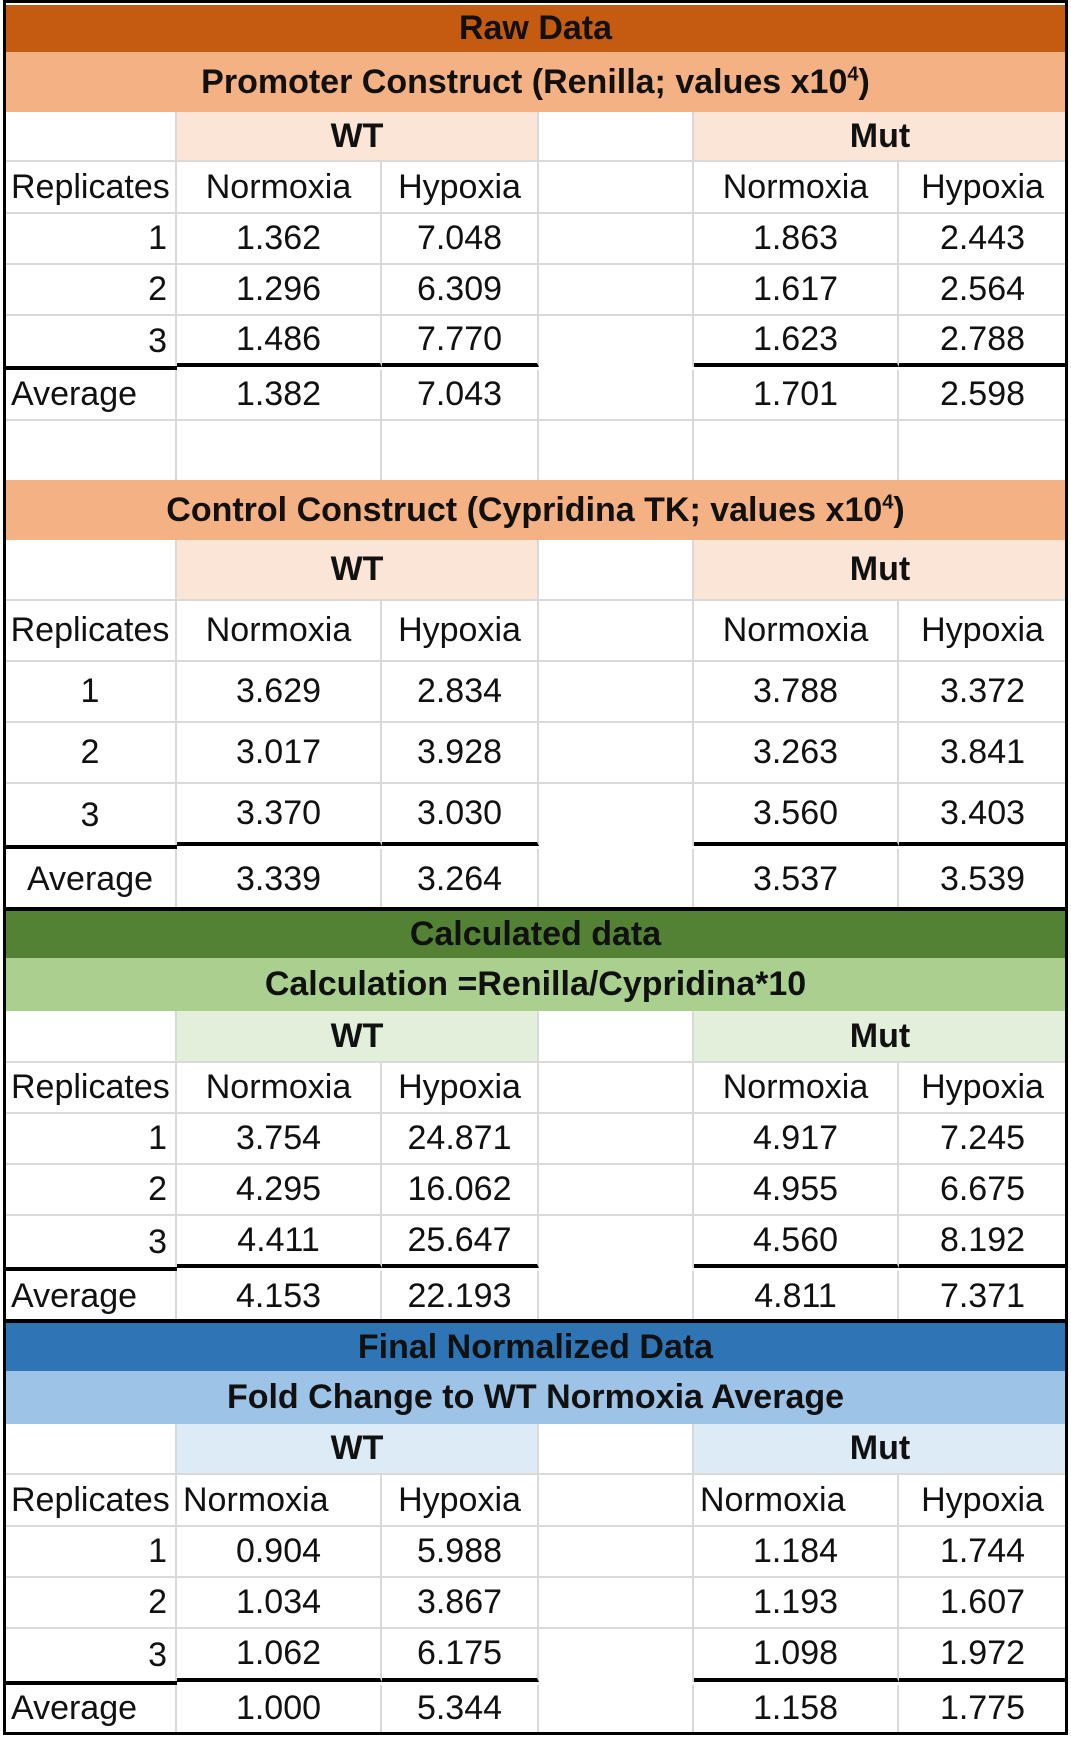 Image resolution: width=1071 pixels, height=1737 pixels. What do you see at coordinates (358, 569) in the screenshot?
I see `control-wt-header: WT` at bounding box center [358, 569].